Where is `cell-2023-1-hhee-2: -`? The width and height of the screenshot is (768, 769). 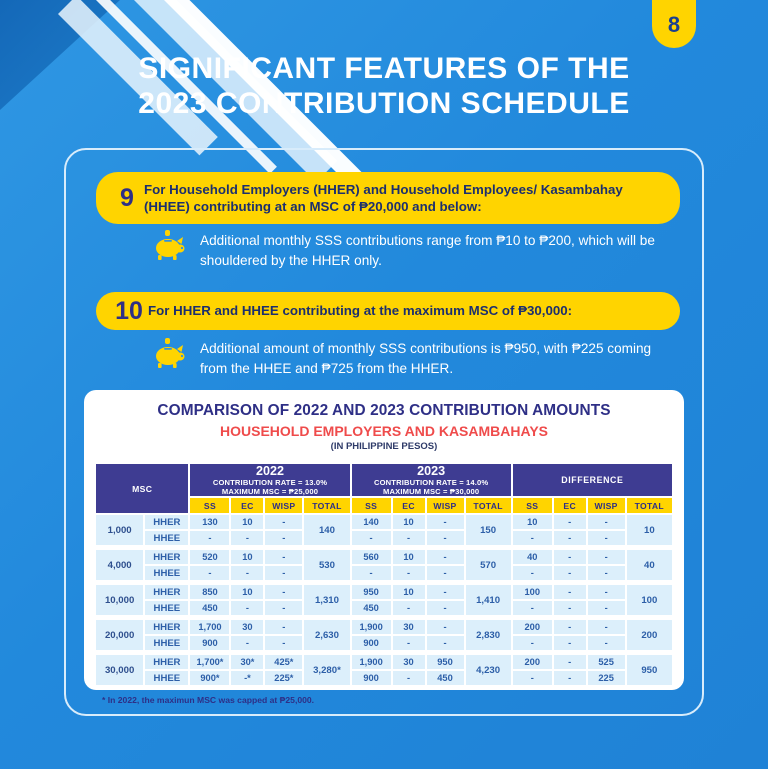 cell-2023-1-hhee-2: - is located at coordinates (445, 573).